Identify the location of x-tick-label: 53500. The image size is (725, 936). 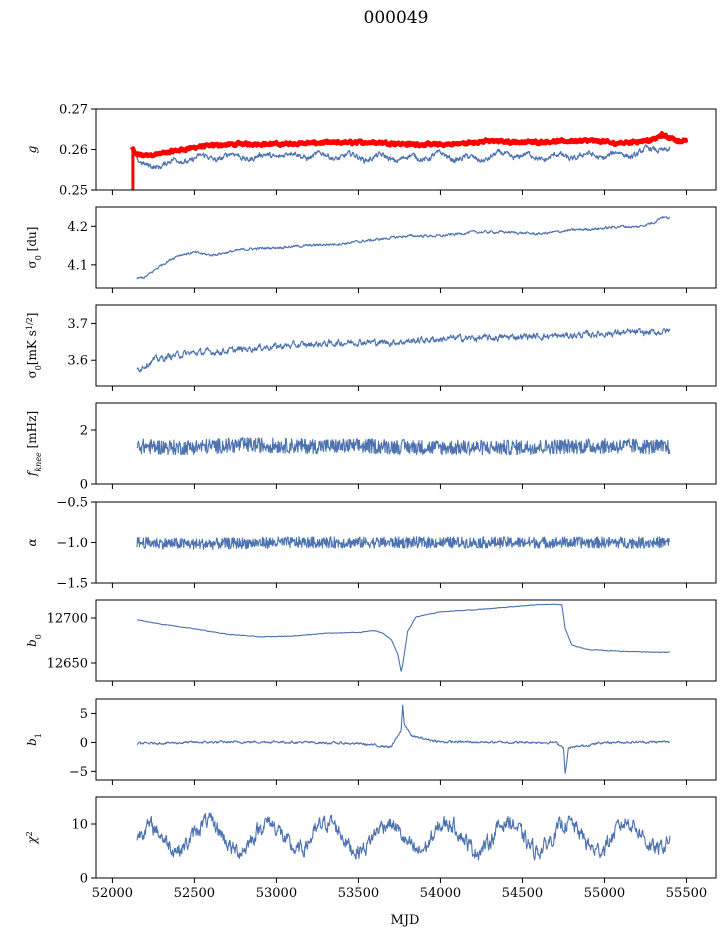
(358, 893).